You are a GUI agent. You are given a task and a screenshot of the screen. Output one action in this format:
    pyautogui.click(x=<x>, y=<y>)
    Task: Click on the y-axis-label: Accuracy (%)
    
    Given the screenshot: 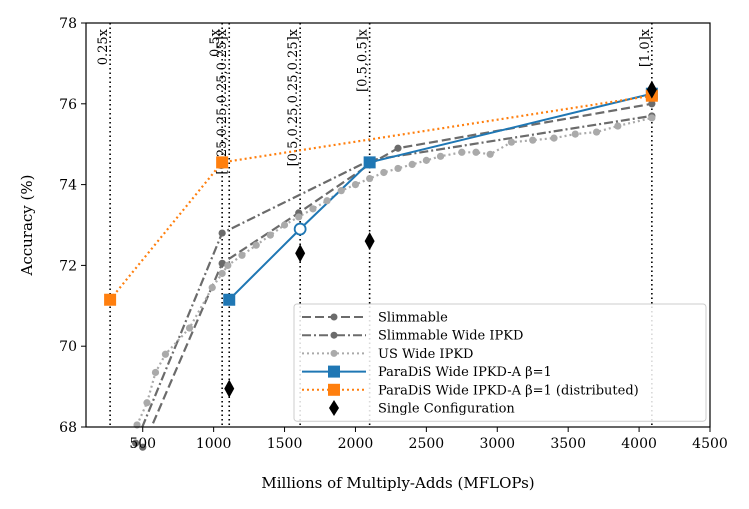 What is the action you would take?
    pyautogui.click(x=27, y=225)
    